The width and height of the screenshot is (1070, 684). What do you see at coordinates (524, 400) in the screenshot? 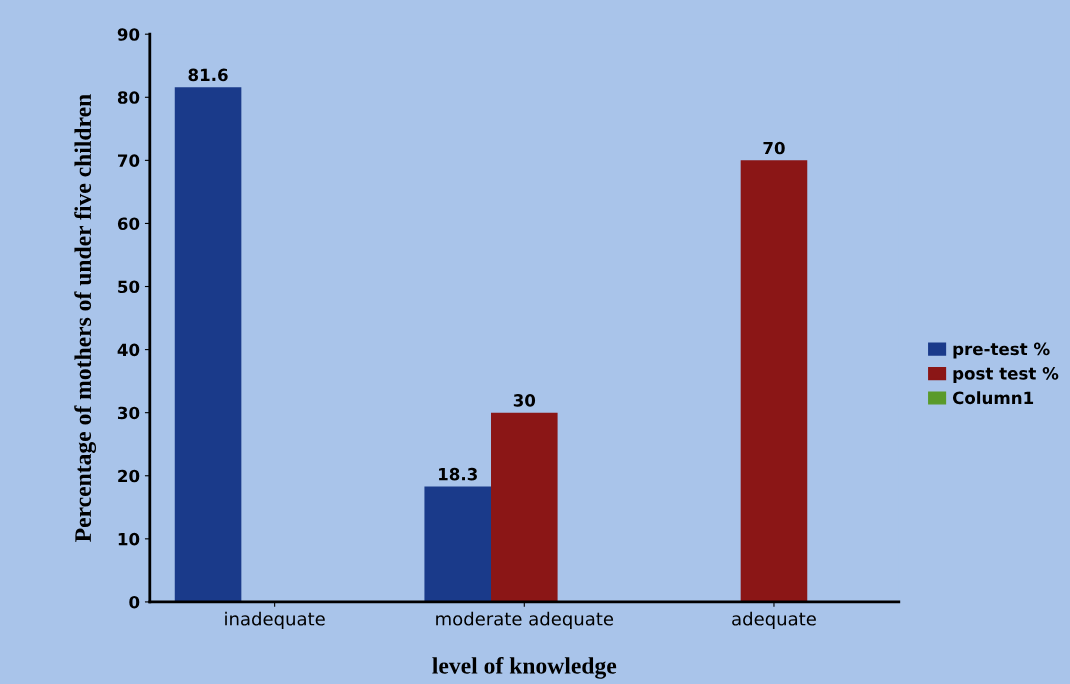
I see `data-label: 30` at bounding box center [524, 400].